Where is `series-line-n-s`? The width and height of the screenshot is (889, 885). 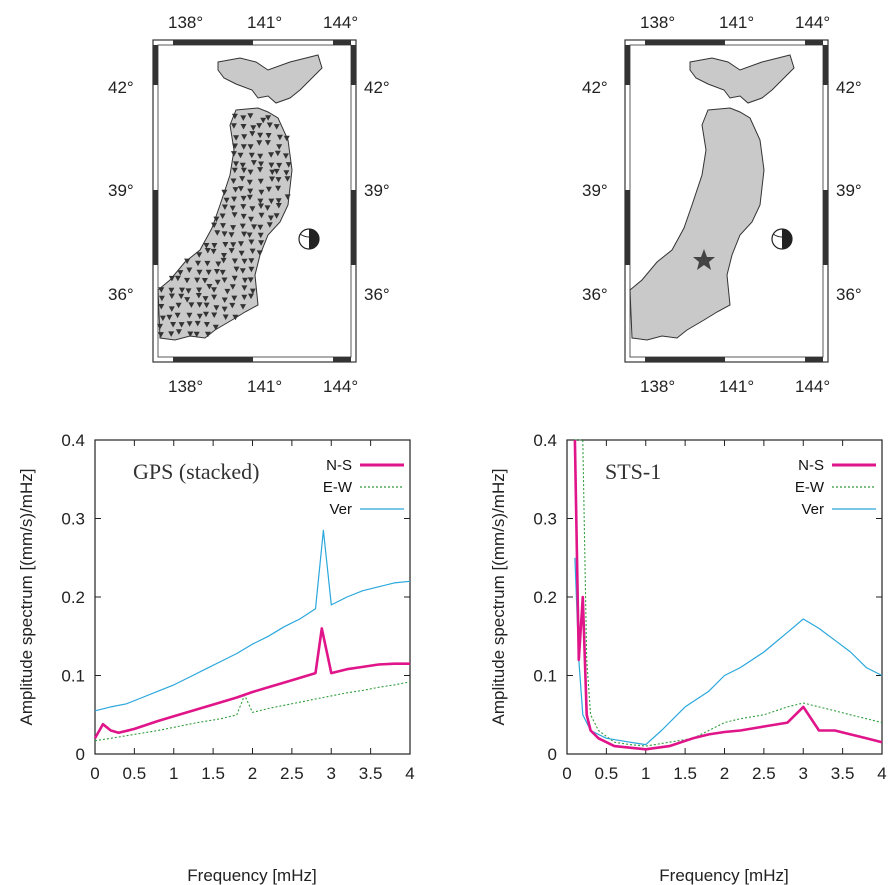
series-line-n-s is located at coordinates (728, 595).